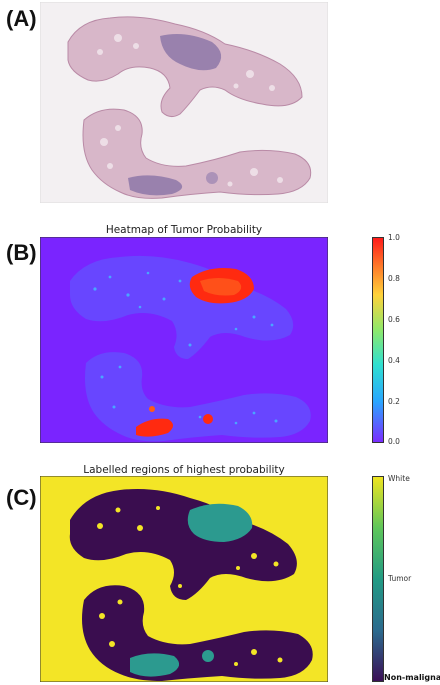 The width and height of the screenshot is (440, 685). Describe the element at coordinates (412, 677) in the screenshot. I see `colorbar-tick-non-malignant: Non-malignant` at that location.